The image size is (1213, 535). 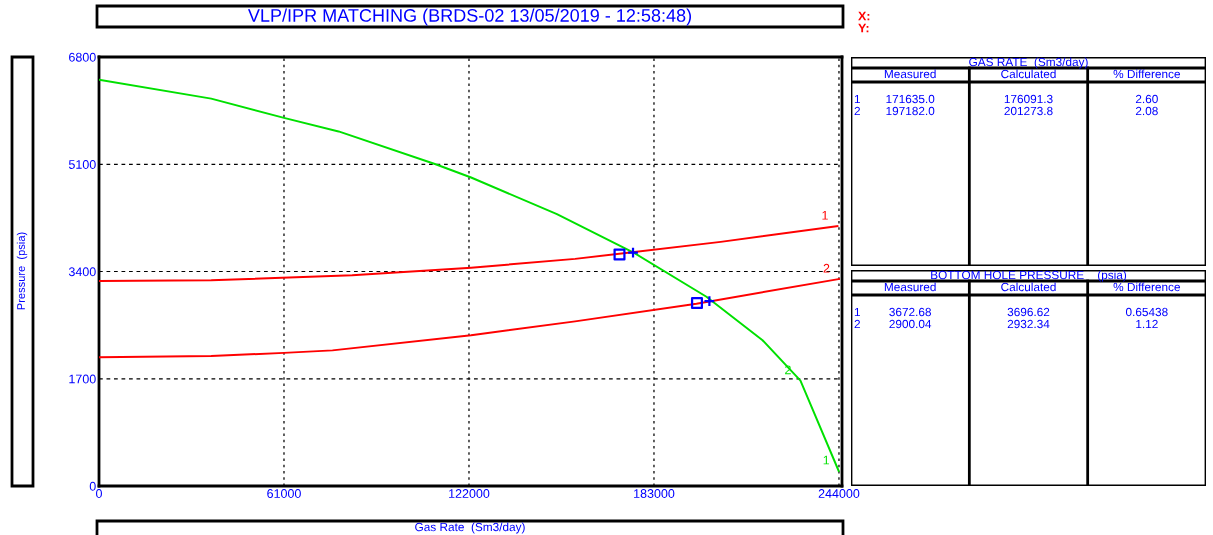 I want to click on text: 176091.3, so click(x=1028, y=99).